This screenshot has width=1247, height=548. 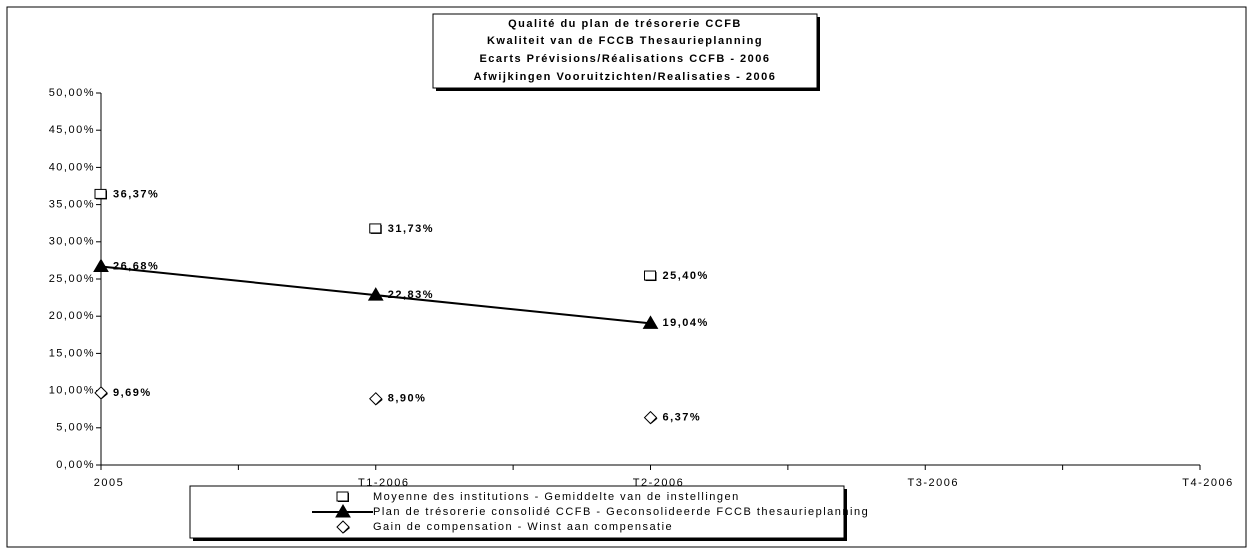 What do you see at coordinates (686, 323) in the screenshot?
I see `data-label: 19,04%` at bounding box center [686, 323].